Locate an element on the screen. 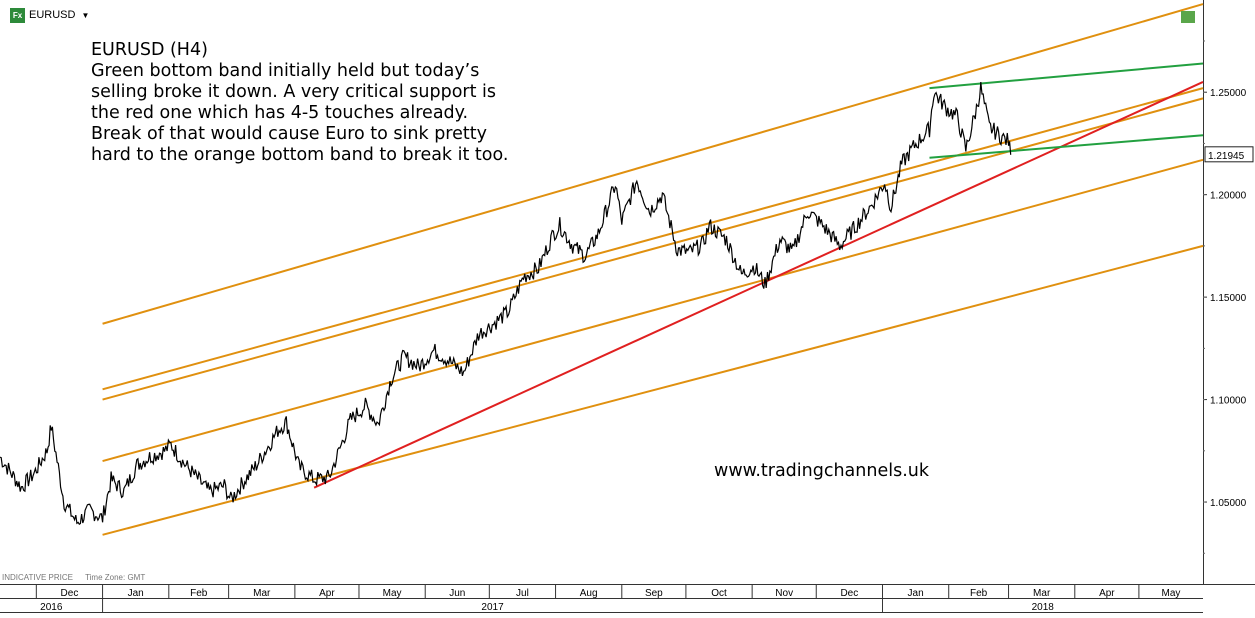  chart-corner-icon is located at coordinates (1188, 17).